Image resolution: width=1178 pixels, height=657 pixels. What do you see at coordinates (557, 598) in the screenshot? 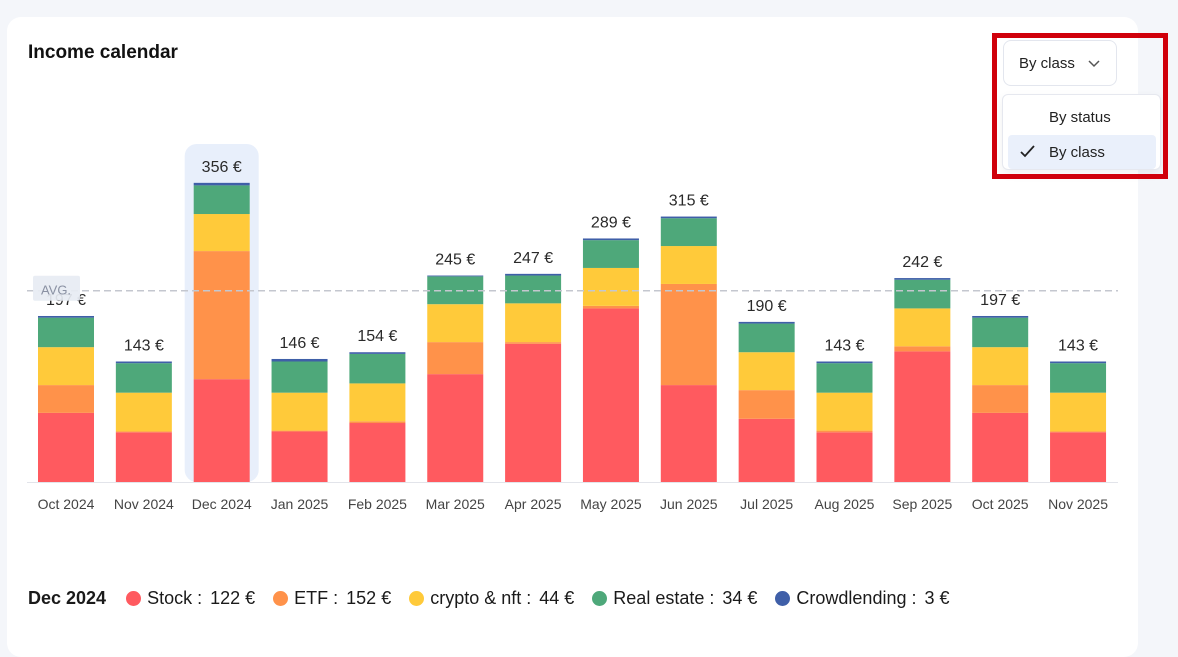
I see `legend-value: 44 €` at bounding box center [557, 598].